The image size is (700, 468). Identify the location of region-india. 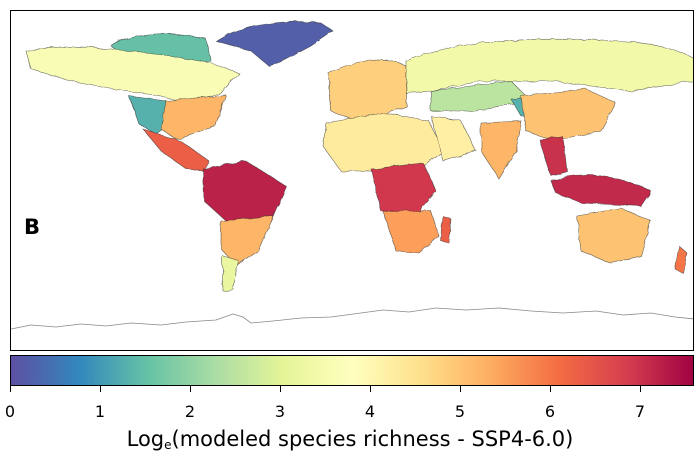
(501, 150).